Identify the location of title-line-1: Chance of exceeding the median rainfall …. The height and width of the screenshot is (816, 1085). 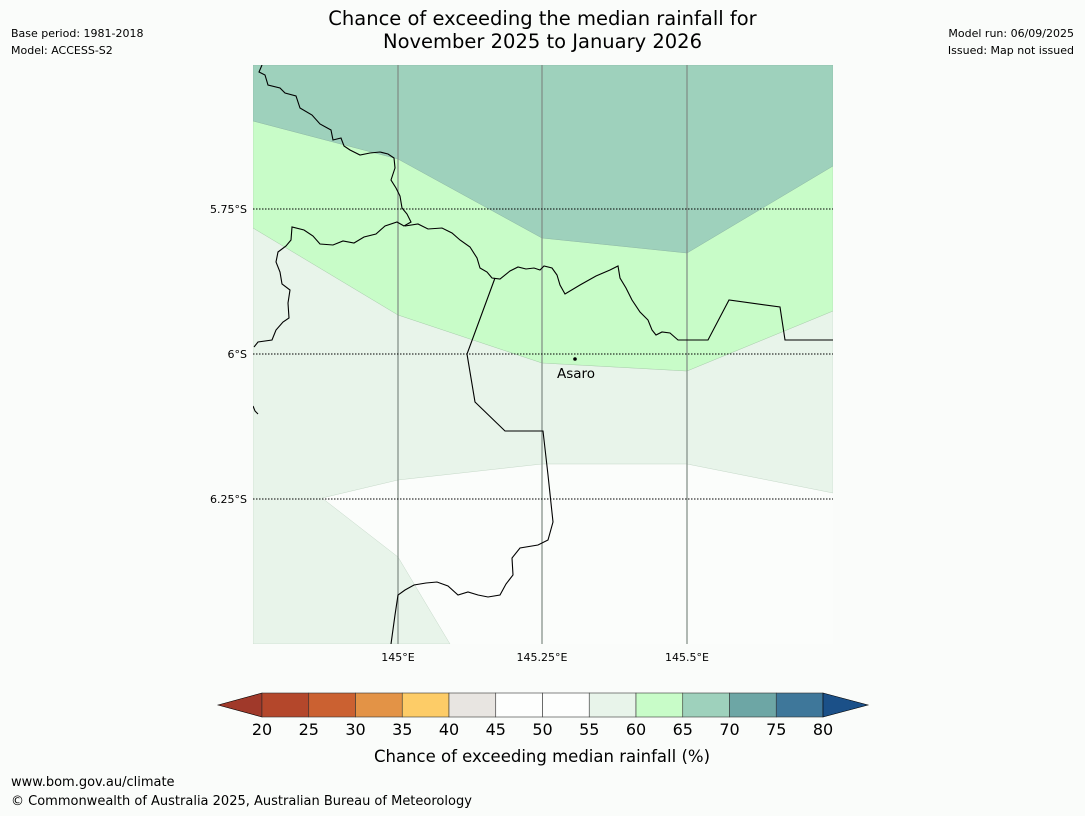
(542, 18).